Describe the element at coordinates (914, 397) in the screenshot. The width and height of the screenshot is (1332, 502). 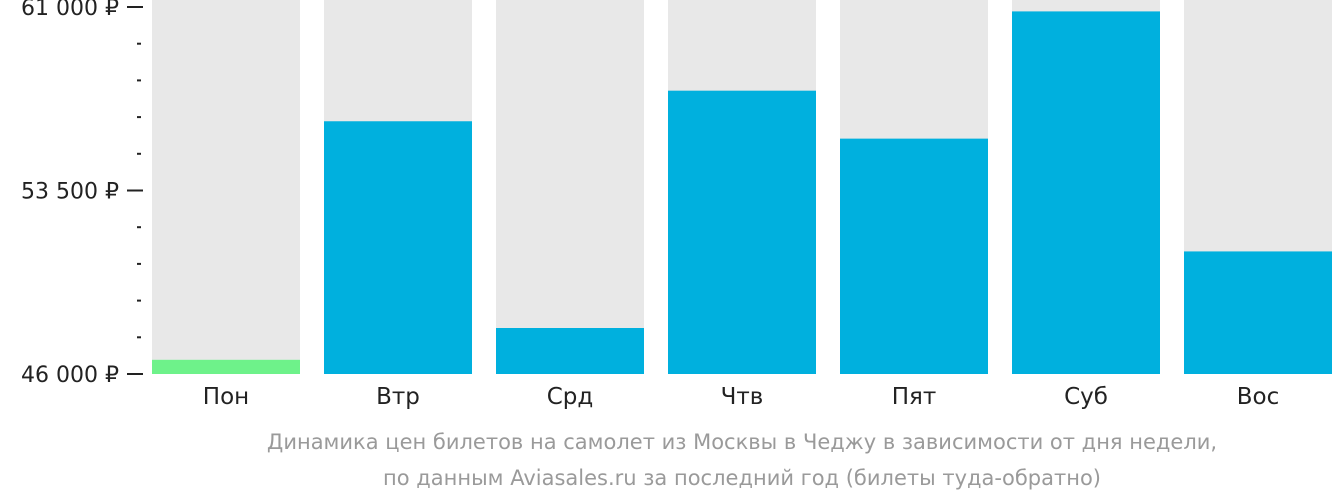
I see `x-tick-label-4: Пят` at that location.